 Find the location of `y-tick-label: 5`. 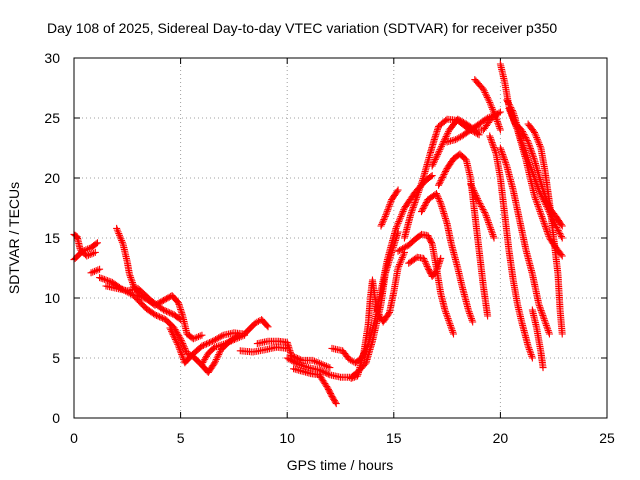

y-tick-label: 5 is located at coordinates (56, 358).